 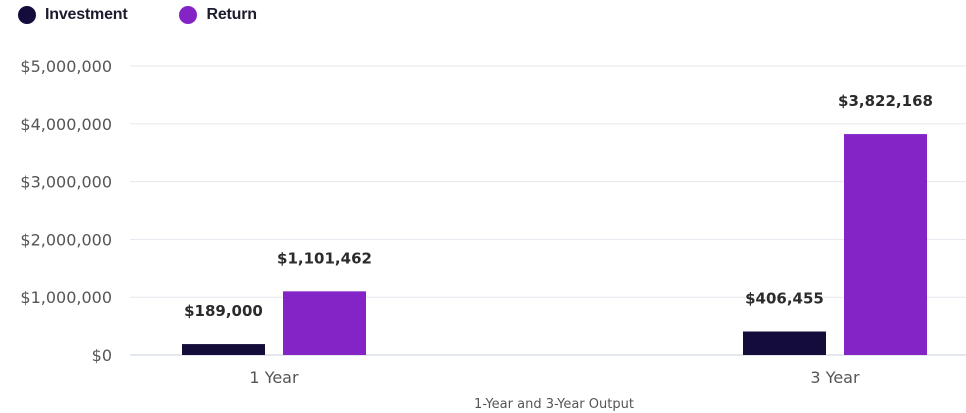 What do you see at coordinates (324, 258) in the screenshot?
I see `bar-value-label: $1,101,462` at bounding box center [324, 258].